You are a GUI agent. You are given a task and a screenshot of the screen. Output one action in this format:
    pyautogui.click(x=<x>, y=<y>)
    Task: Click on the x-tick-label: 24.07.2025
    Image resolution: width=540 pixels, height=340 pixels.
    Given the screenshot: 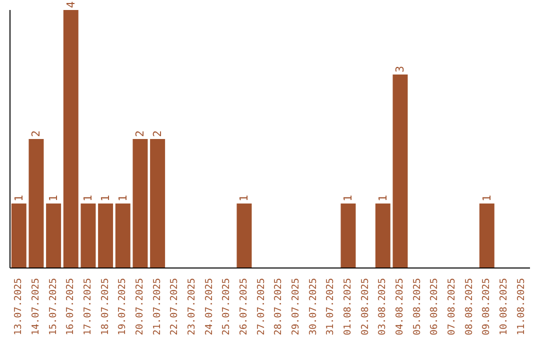 What is the action you would take?
    pyautogui.click(x=209, y=307)
    